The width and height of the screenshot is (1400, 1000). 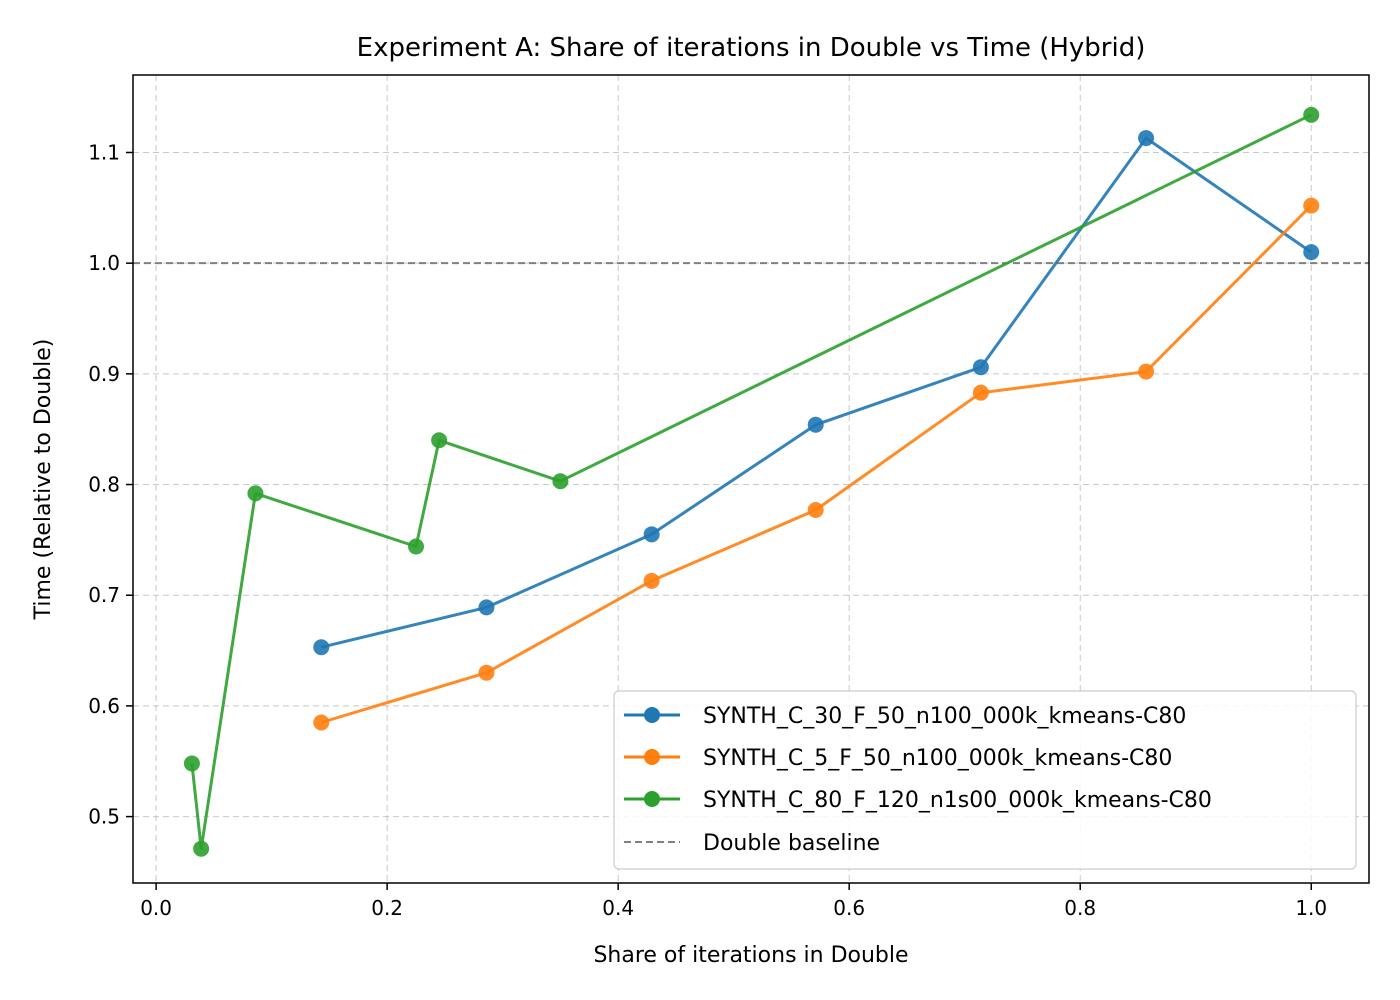 What do you see at coordinates (104, 595) in the screenshot?
I see `y-tick-label: 0.7` at bounding box center [104, 595].